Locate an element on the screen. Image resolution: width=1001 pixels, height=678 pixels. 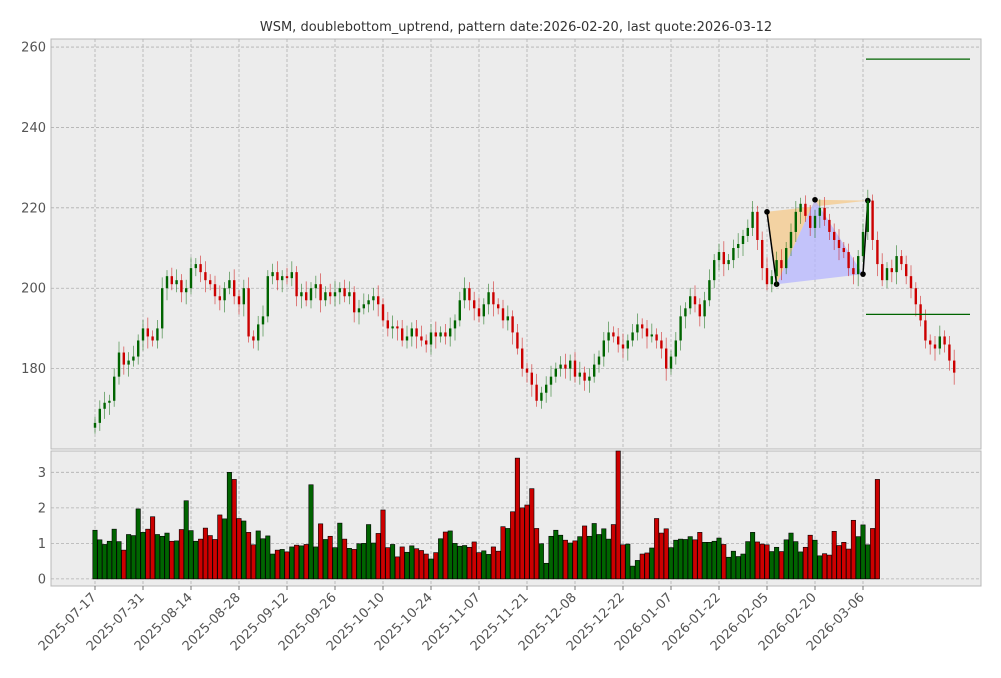
volume-tick-label: 1 is located at coordinates (42, 544).